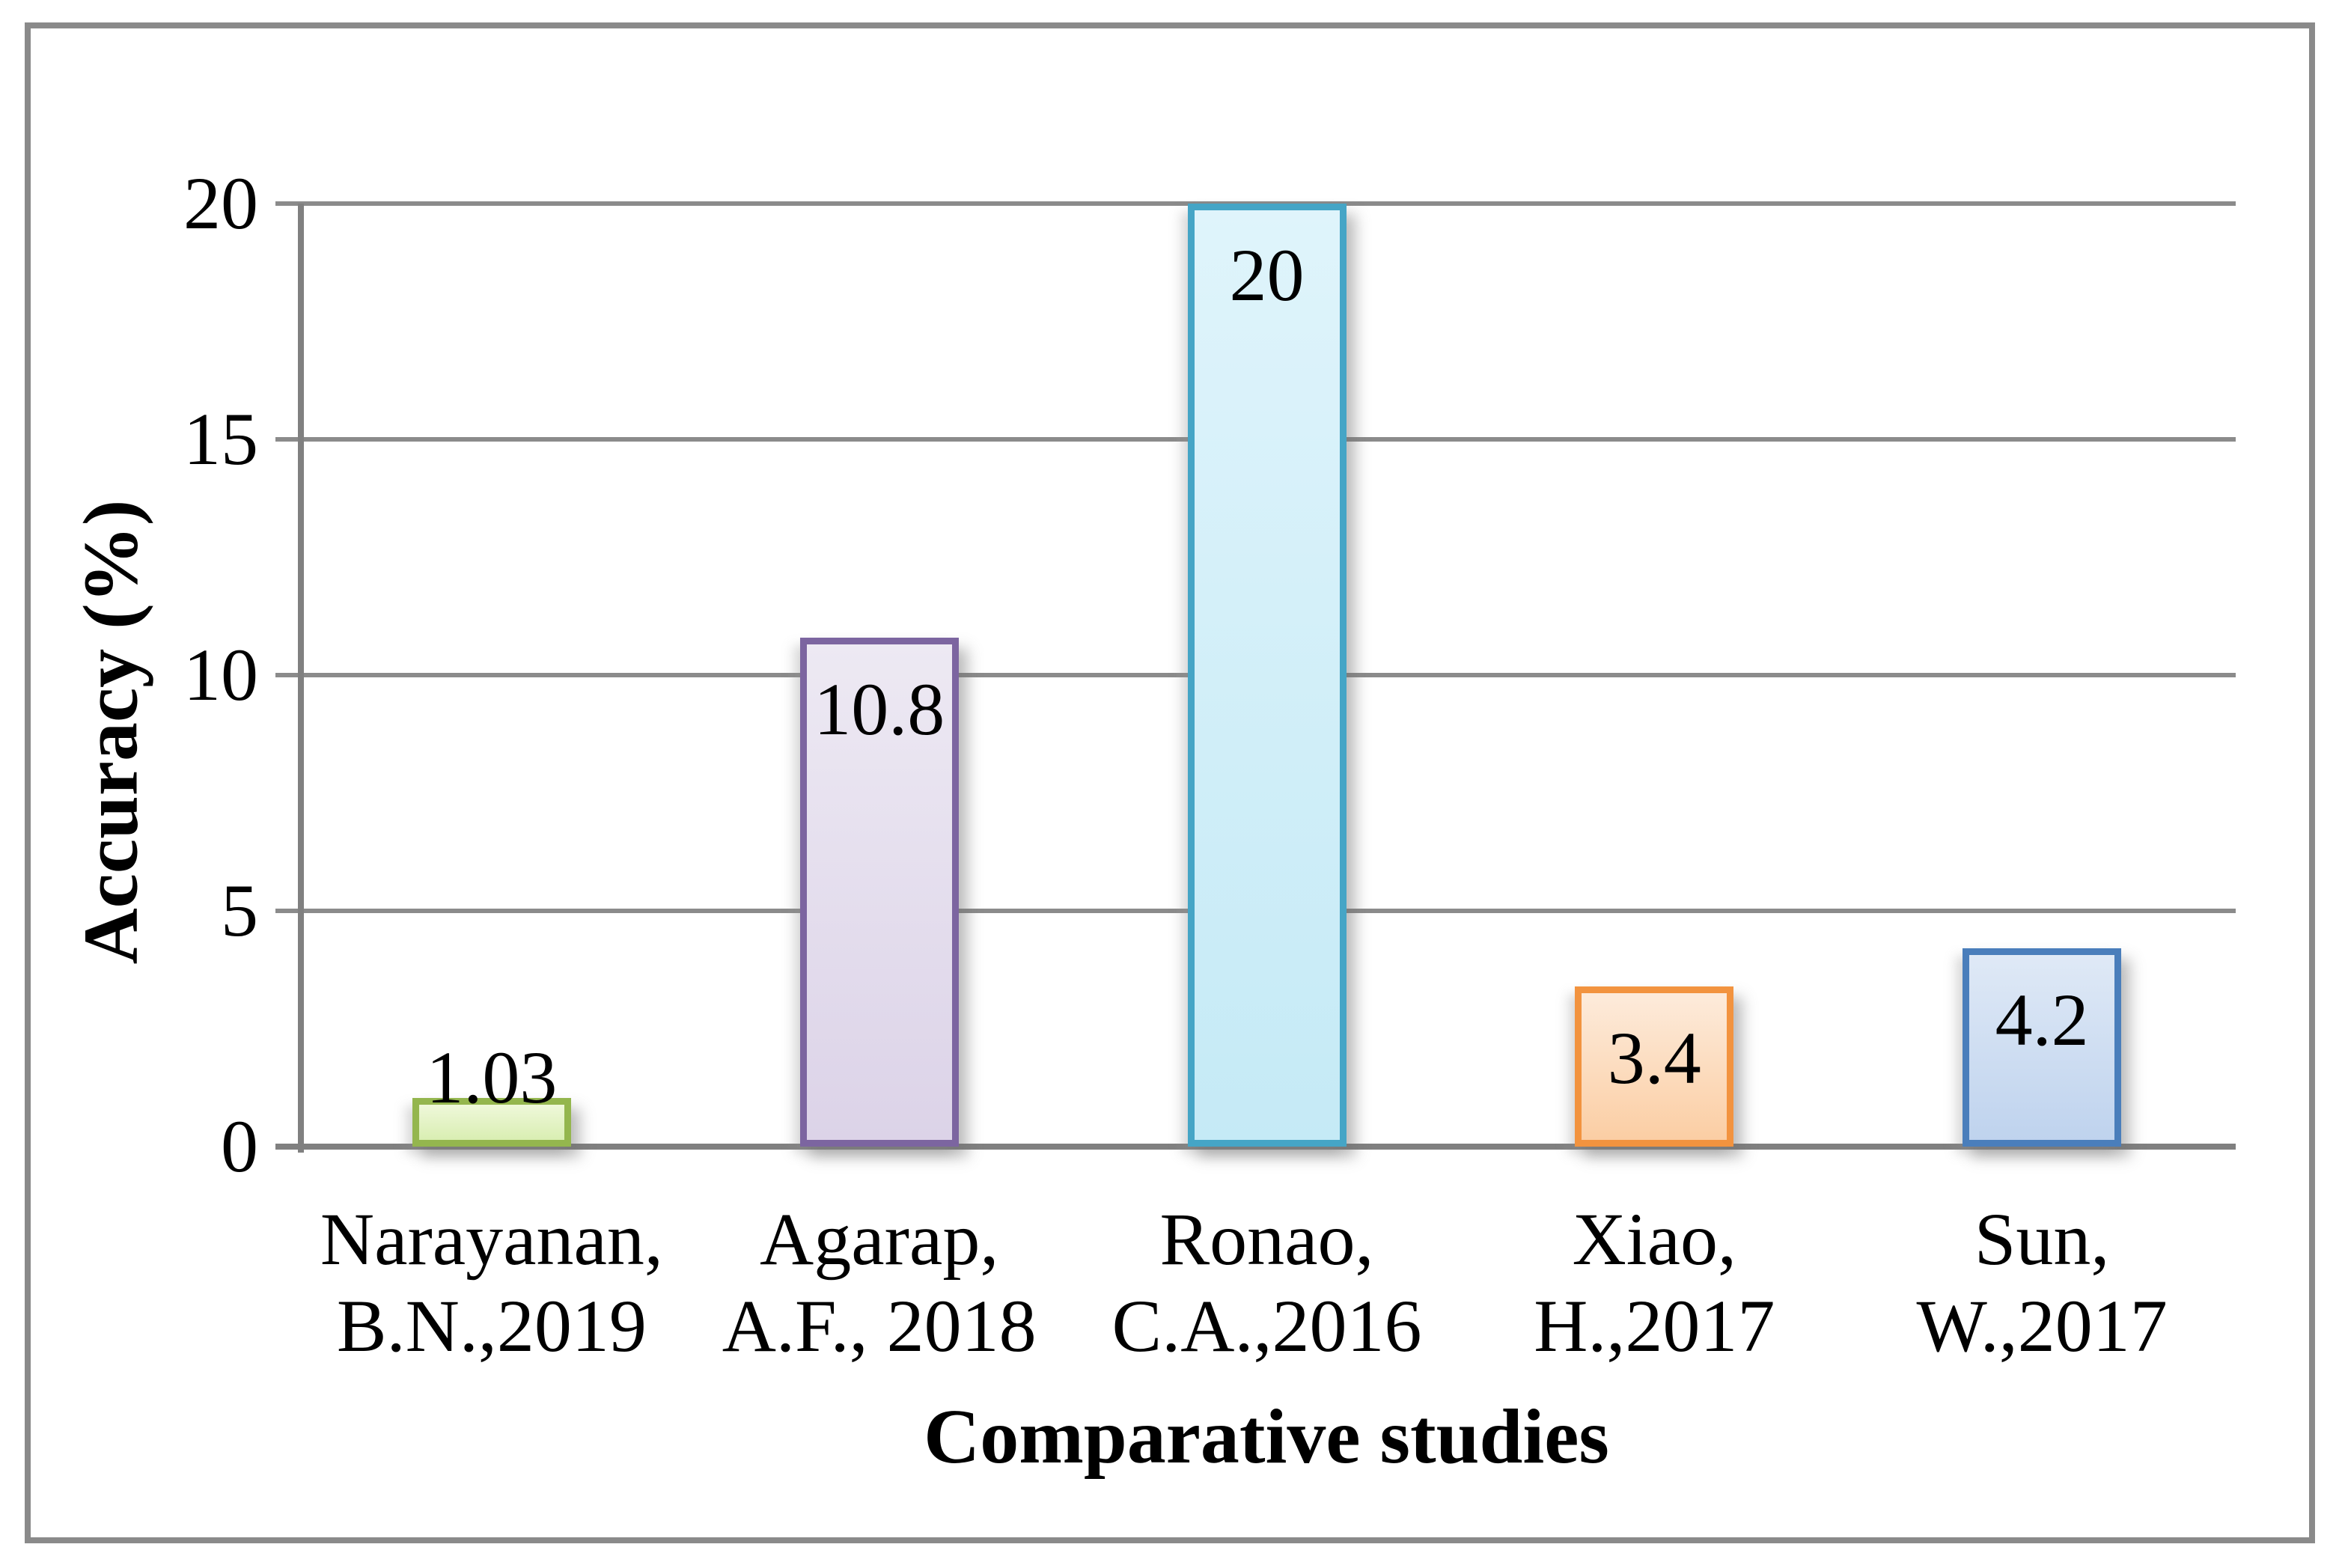 This screenshot has width=2336, height=1568. What do you see at coordinates (1266, 1325) in the screenshot?
I see `category-label-line: C.A.,2016` at bounding box center [1266, 1325].